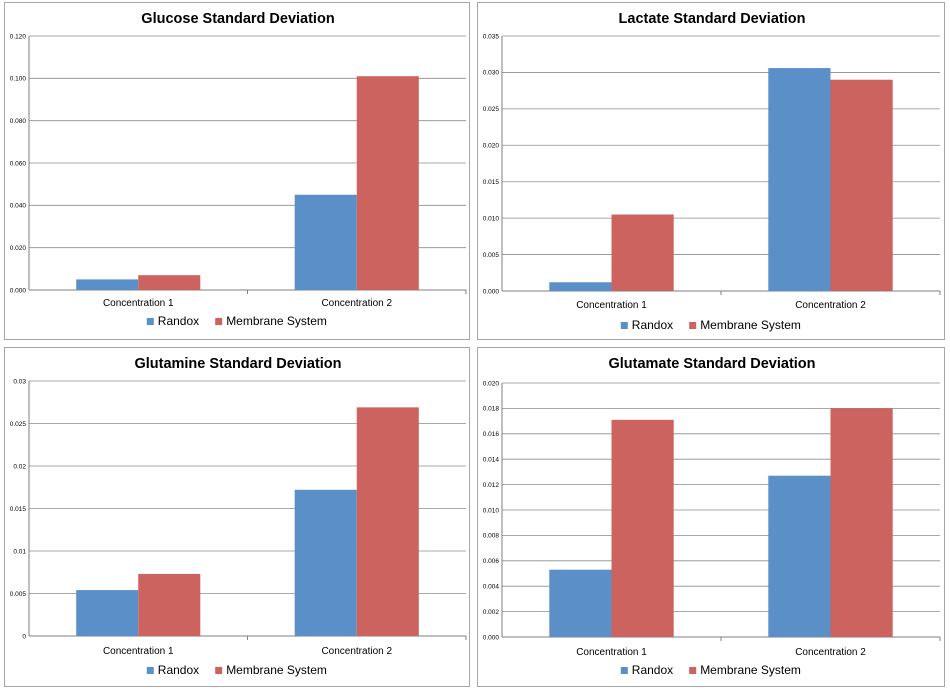 Image resolution: width=950 pixels, height=693 pixels. Describe the element at coordinates (491, 460) in the screenshot. I see `chart-3-y-tick-label: 0.014` at that location.